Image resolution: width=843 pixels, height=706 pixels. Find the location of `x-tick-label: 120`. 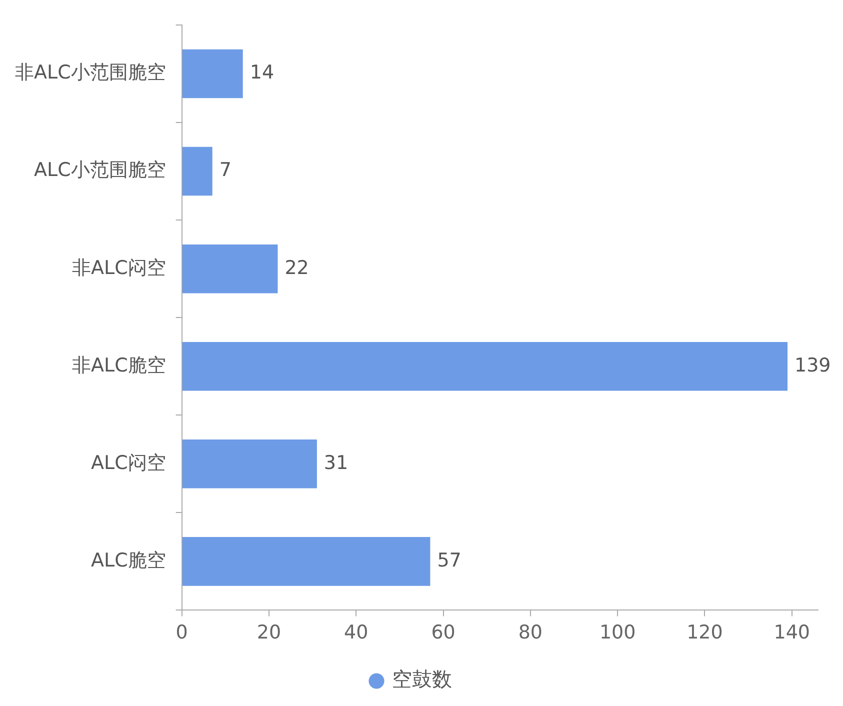

x-tick-label: 120 is located at coordinates (704, 633).